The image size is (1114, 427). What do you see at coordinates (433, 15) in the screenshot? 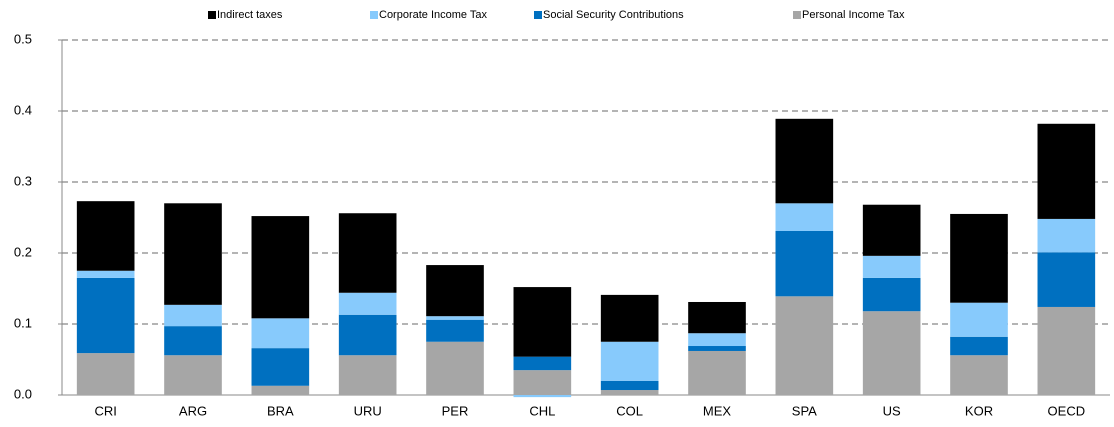
I see `legend-label: Corporate Income Tax` at bounding box center [433, 15].